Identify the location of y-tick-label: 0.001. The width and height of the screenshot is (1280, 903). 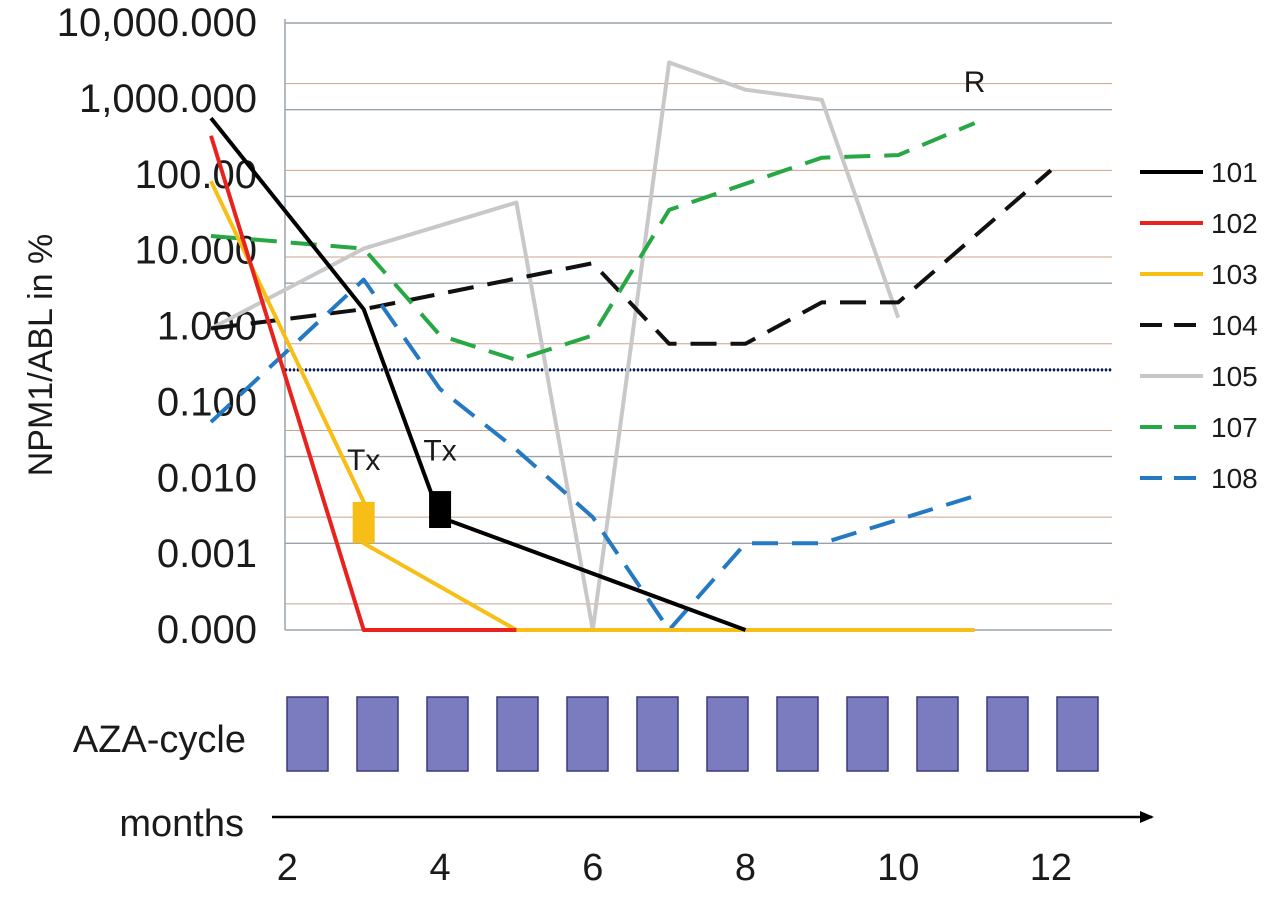
(207, 554).